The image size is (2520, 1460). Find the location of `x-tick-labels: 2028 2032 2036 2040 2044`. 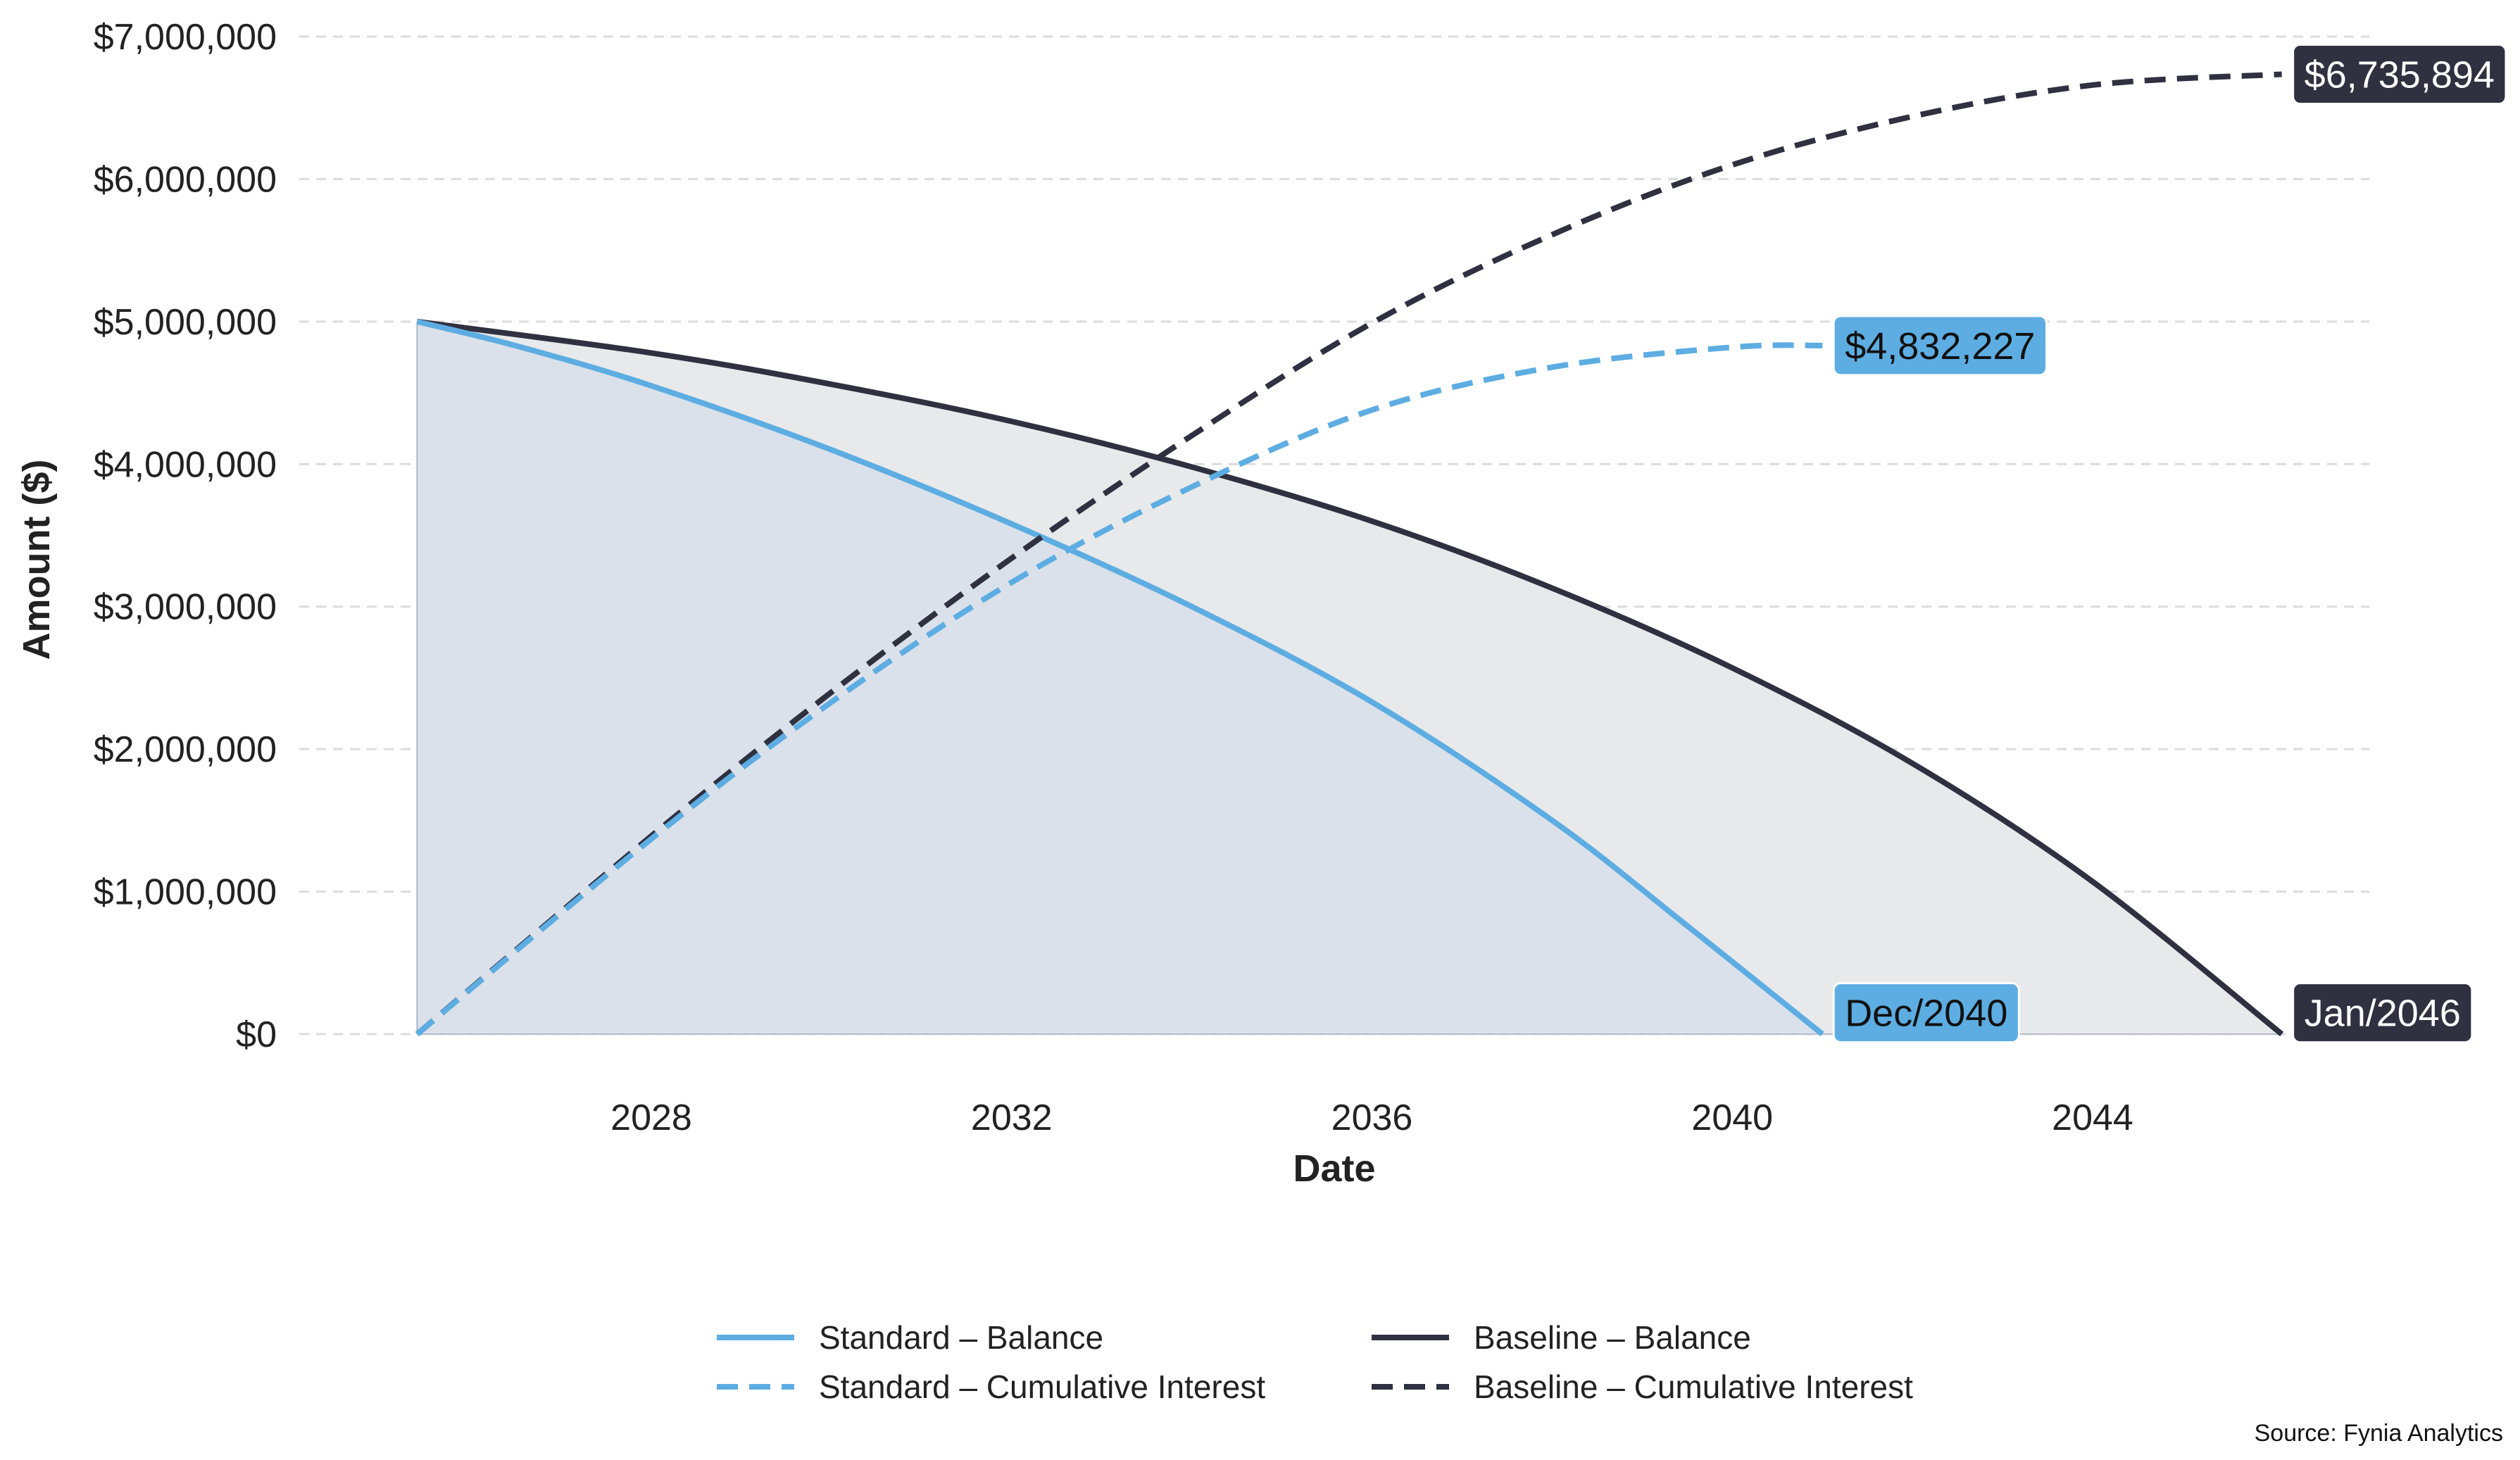

x-tick-labels: 2028 2032 2036 2040 2044 is located at coordinates (1371, 1117).